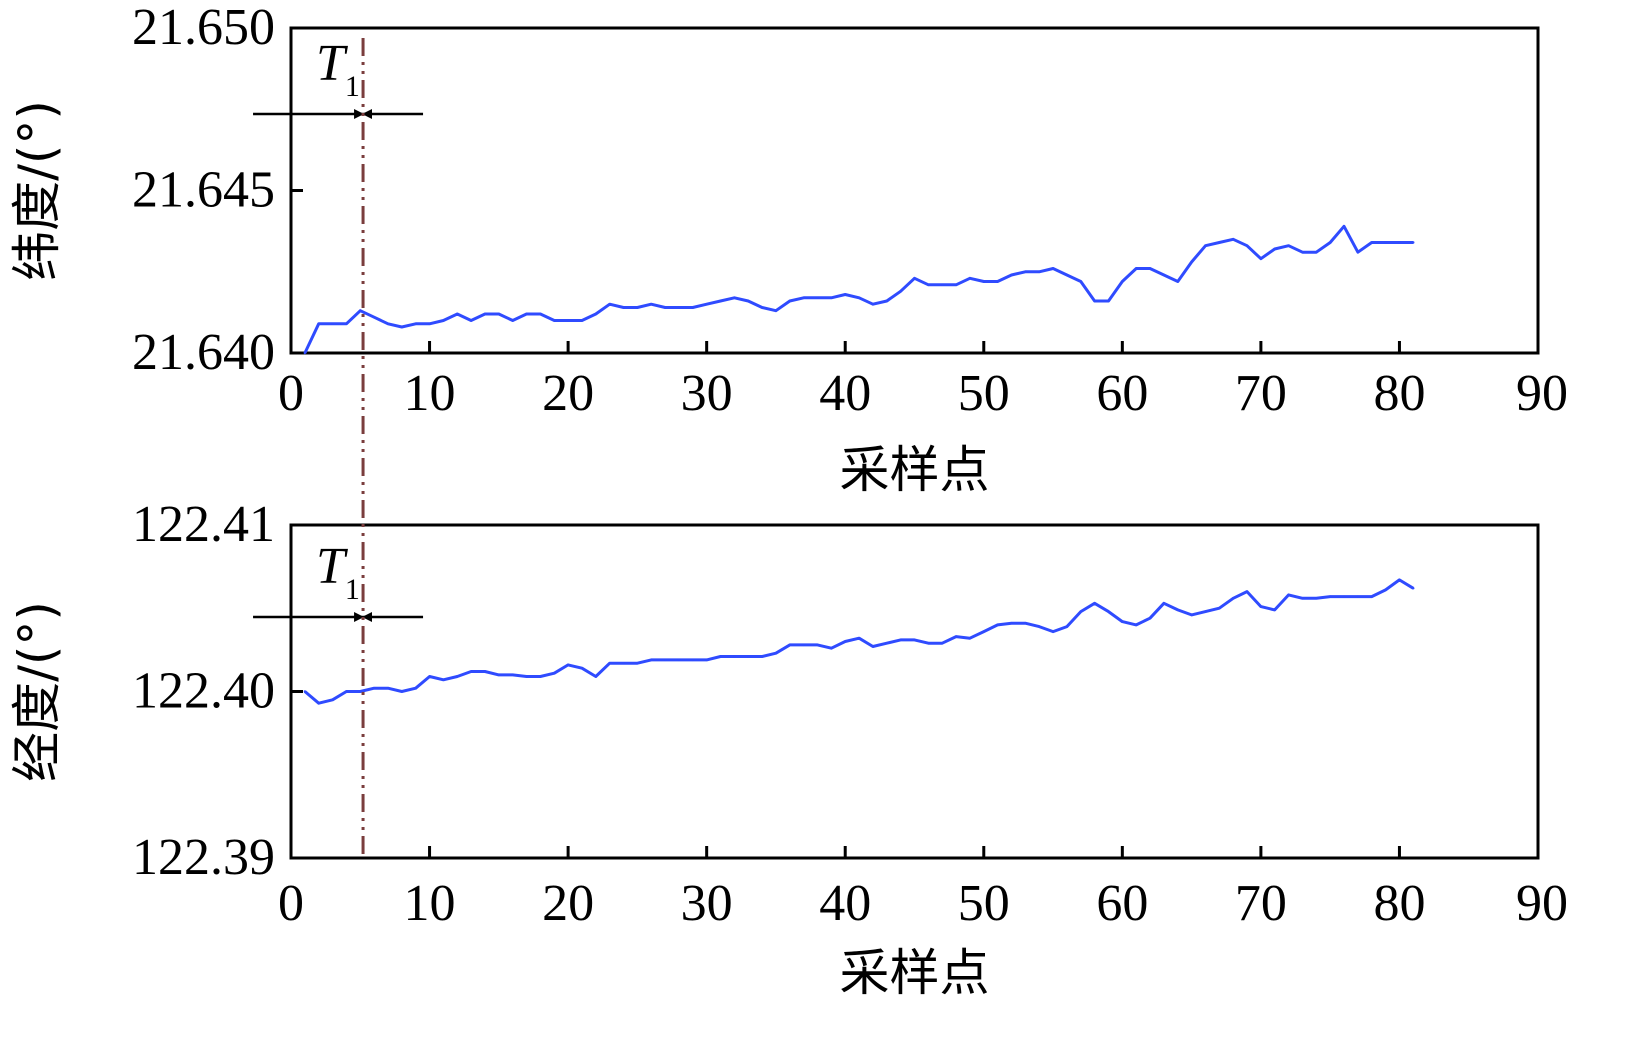  Describe the element at coordinates (203, 691) in the screenshot. I see `y-tick-label: 122.40` at that location.